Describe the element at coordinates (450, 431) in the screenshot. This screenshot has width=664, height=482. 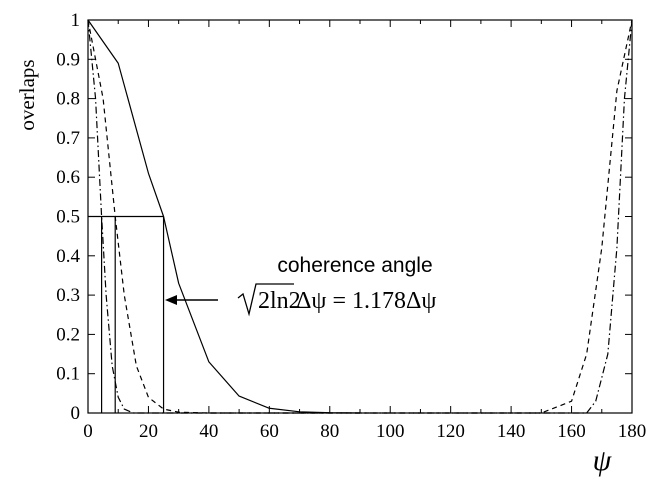
I see `x-tick-label: 120` at that location.